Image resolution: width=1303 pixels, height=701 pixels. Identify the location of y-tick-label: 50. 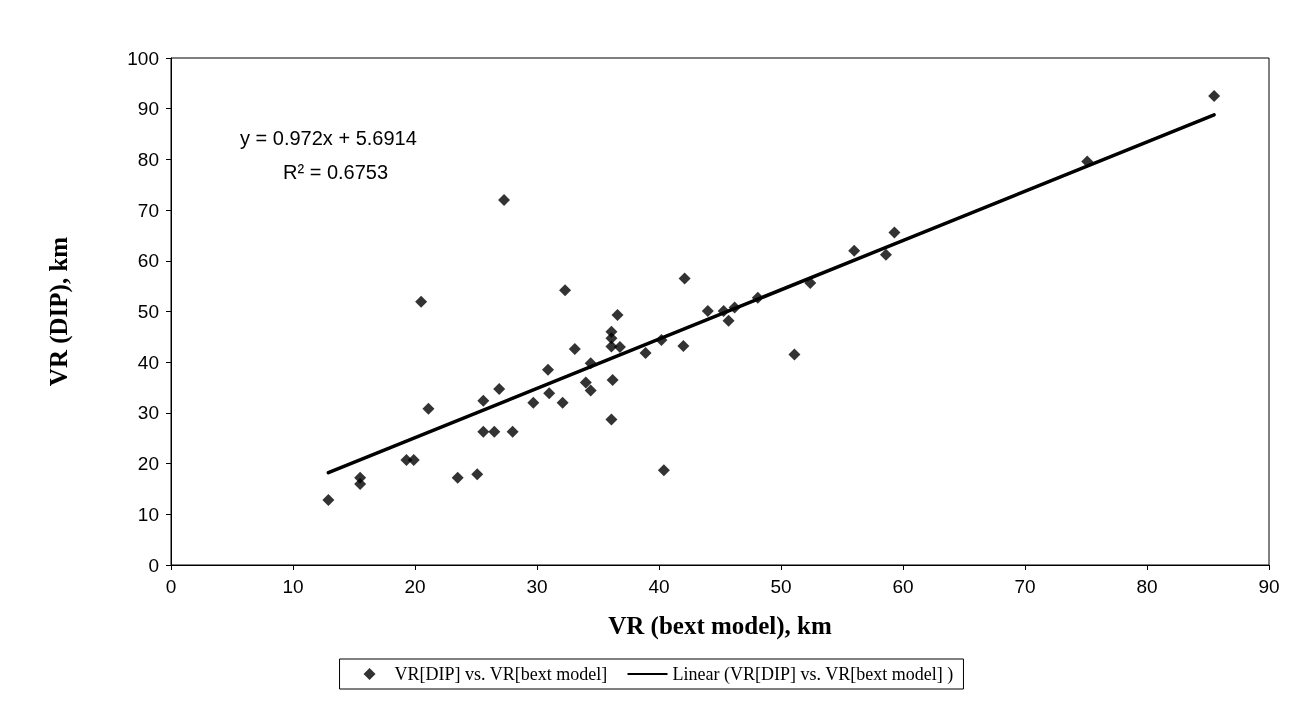
(148, 311).